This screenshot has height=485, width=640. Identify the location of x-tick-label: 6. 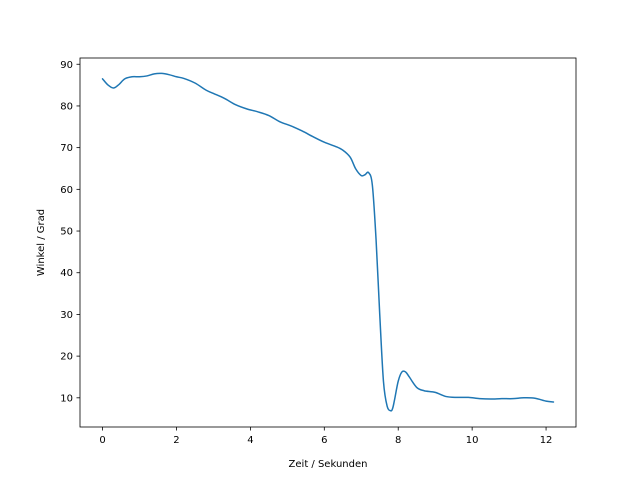
(324, 440).